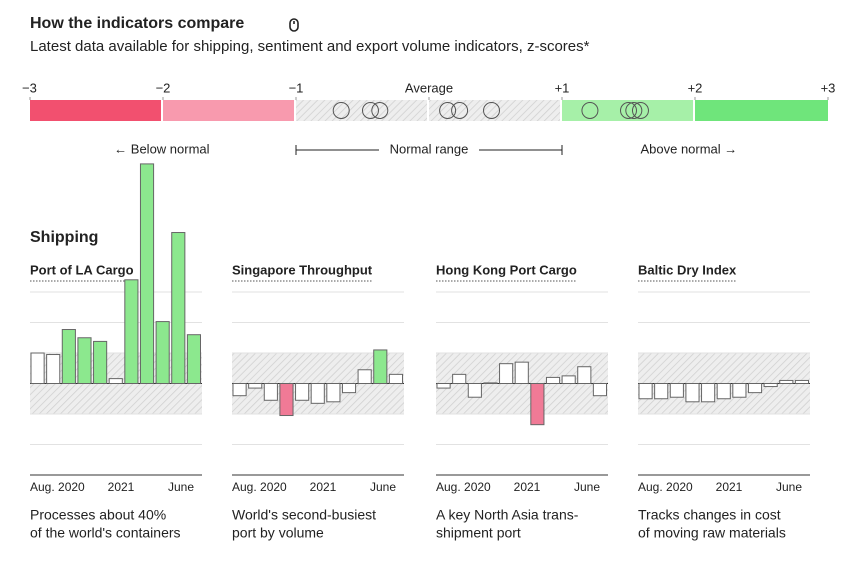  I want to click on chart-description: of the world's containers, so click(105, 533).